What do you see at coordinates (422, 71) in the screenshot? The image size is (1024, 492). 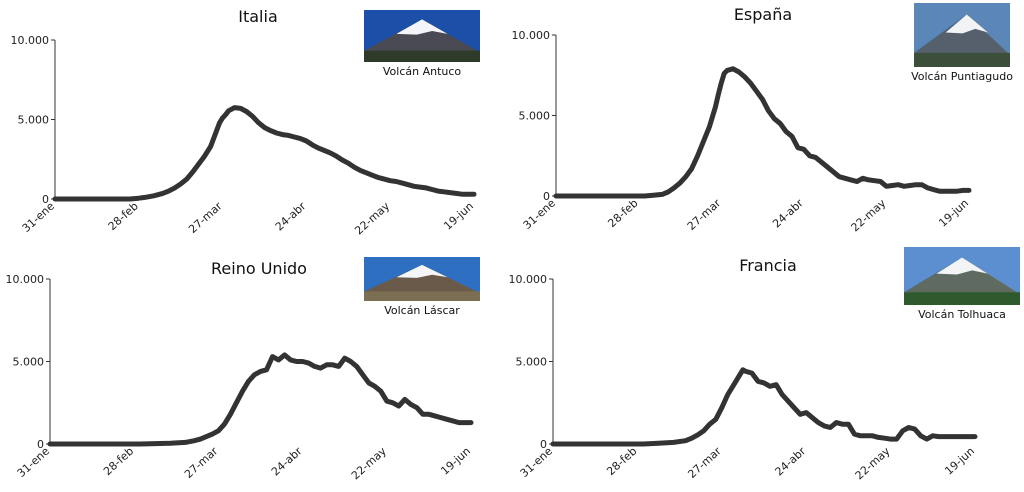 I see `photo-caption: Volcán Antuco` at bounding box center [422, 71].